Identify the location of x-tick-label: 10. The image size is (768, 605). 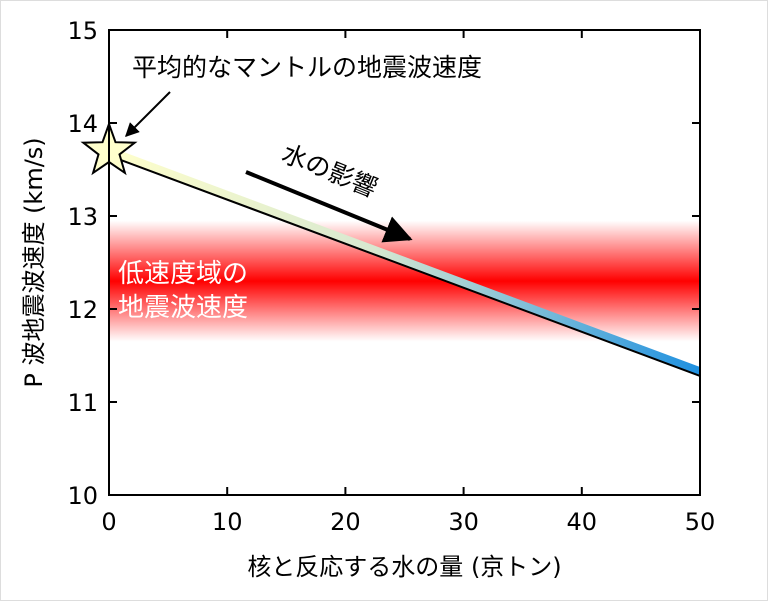
(227, 522).